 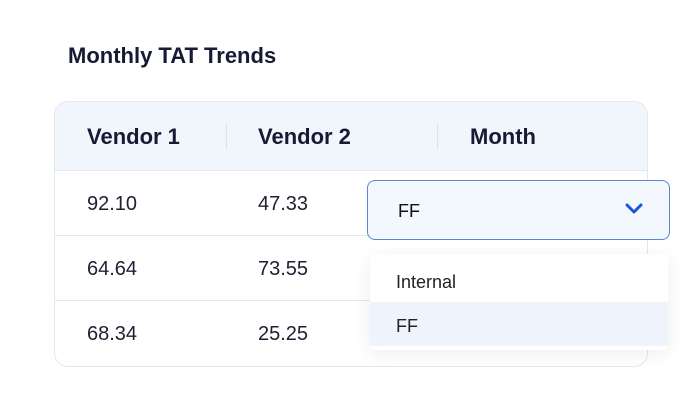 What do you see at coordinates (112, 269) in the screenshot?
I see `cell-vendor-1: 64.64` at bounding box center [112, 269].